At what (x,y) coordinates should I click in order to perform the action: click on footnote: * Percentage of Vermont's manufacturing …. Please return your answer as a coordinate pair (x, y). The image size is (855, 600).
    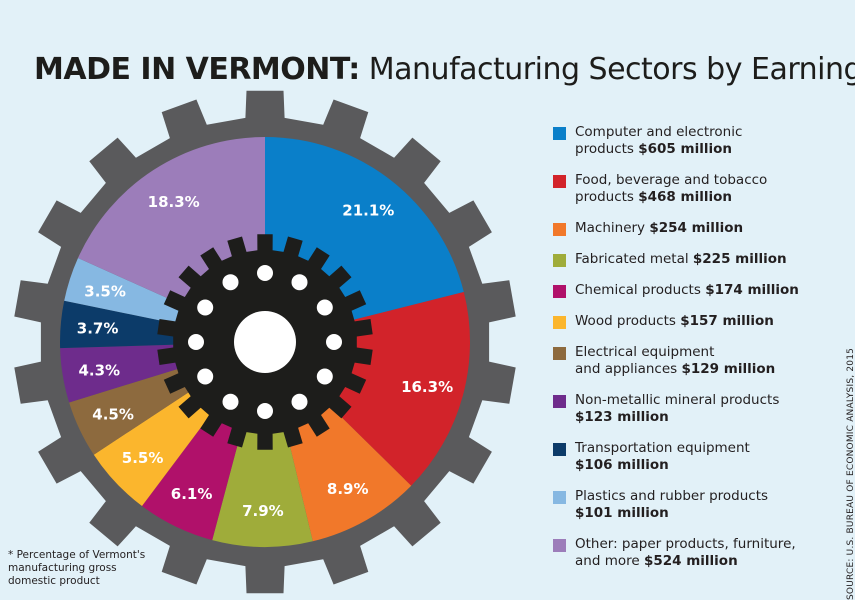
    Looking at the image, I should click on (77, 568).